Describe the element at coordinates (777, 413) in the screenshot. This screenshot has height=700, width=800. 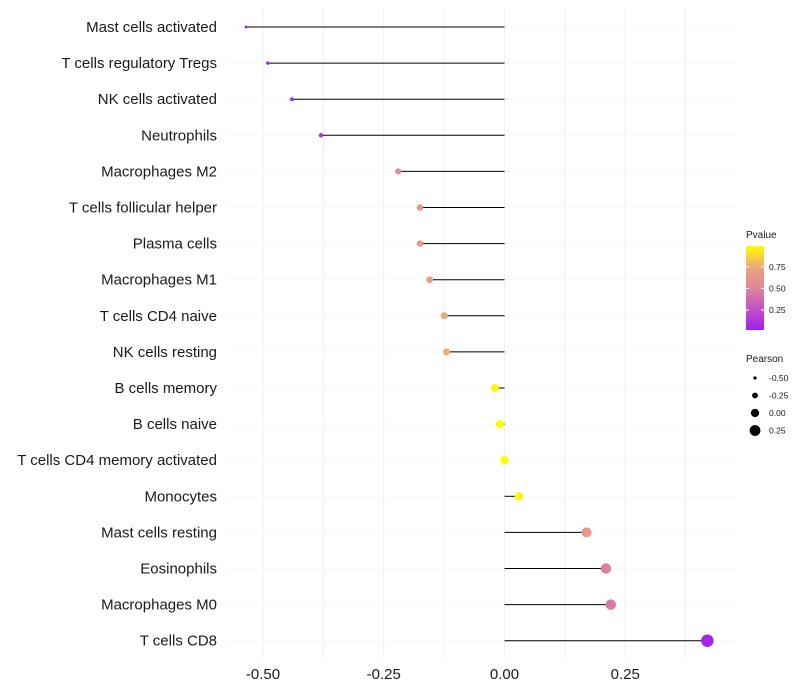
I see `size-legend-label: 0.00` at that location.